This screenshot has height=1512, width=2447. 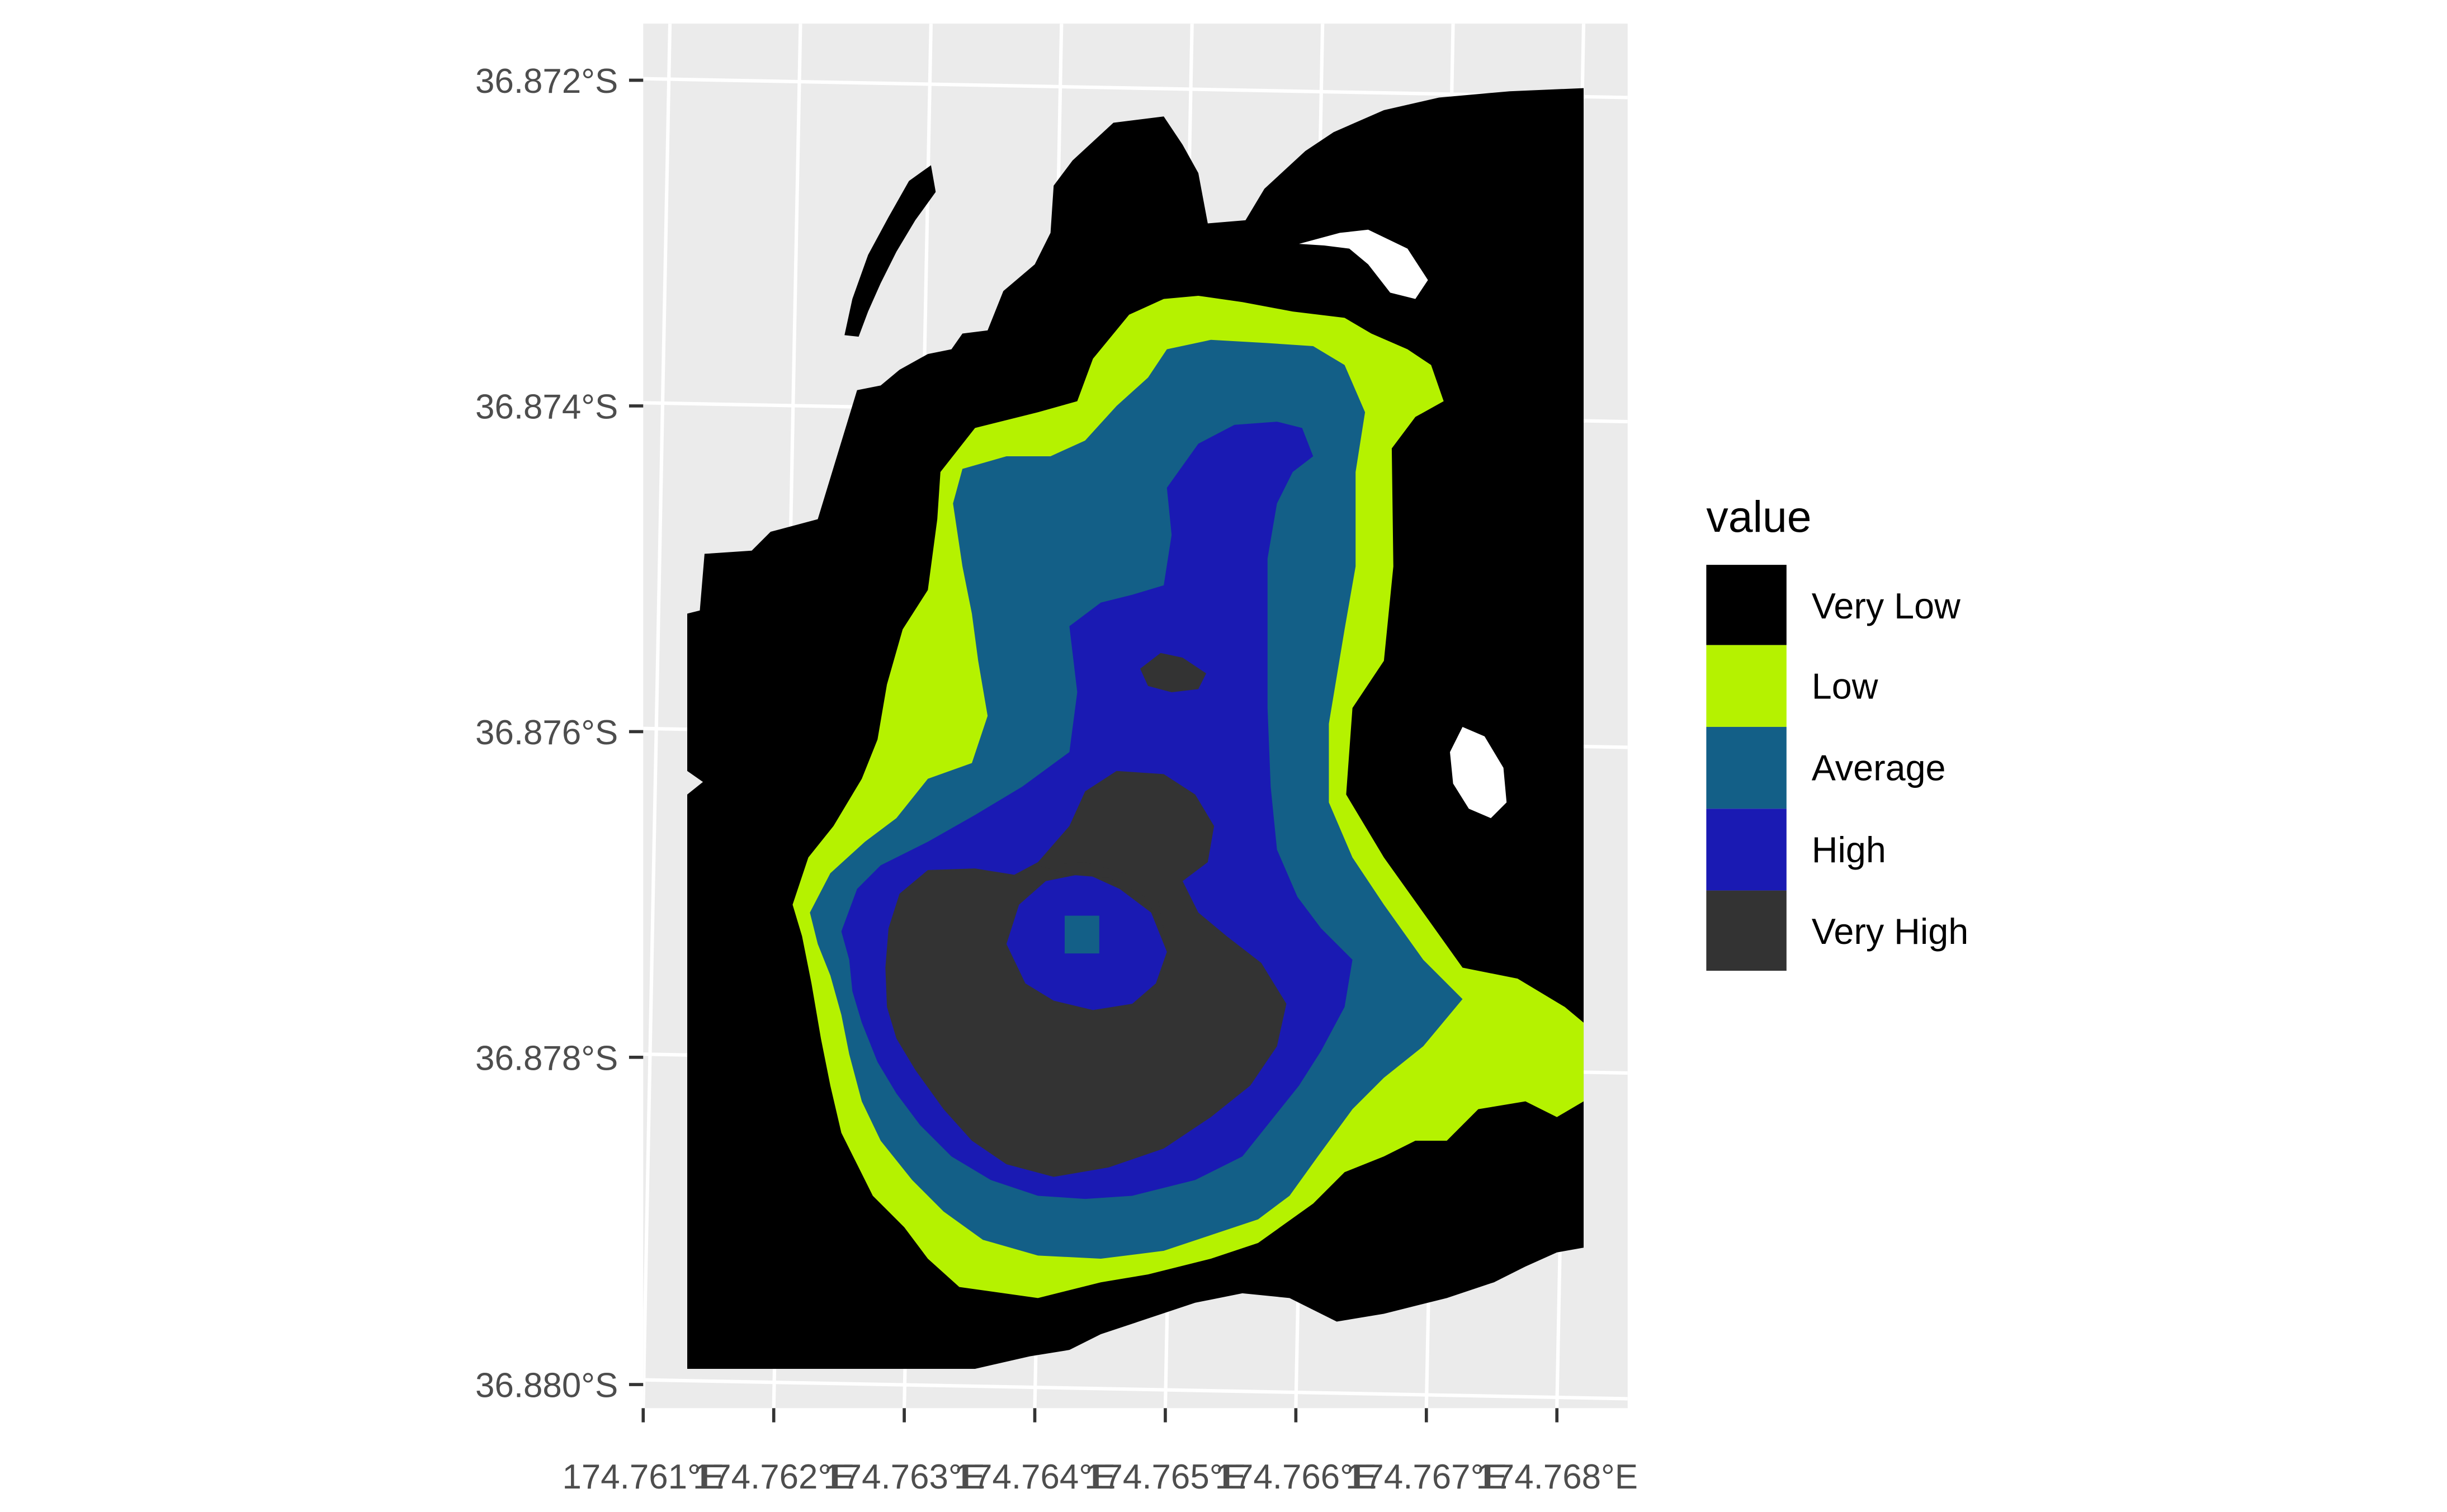 What do you see at coordinates (546, 1386) in the screenshot?
I see `y-tick-label: 36.880°S` at bounding box center [546, 1386].